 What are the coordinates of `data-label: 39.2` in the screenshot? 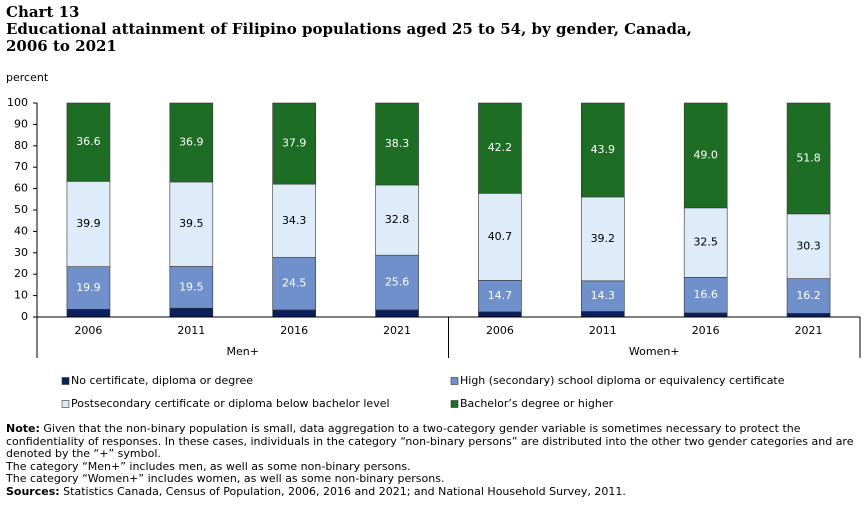 It's located at (603, 238).